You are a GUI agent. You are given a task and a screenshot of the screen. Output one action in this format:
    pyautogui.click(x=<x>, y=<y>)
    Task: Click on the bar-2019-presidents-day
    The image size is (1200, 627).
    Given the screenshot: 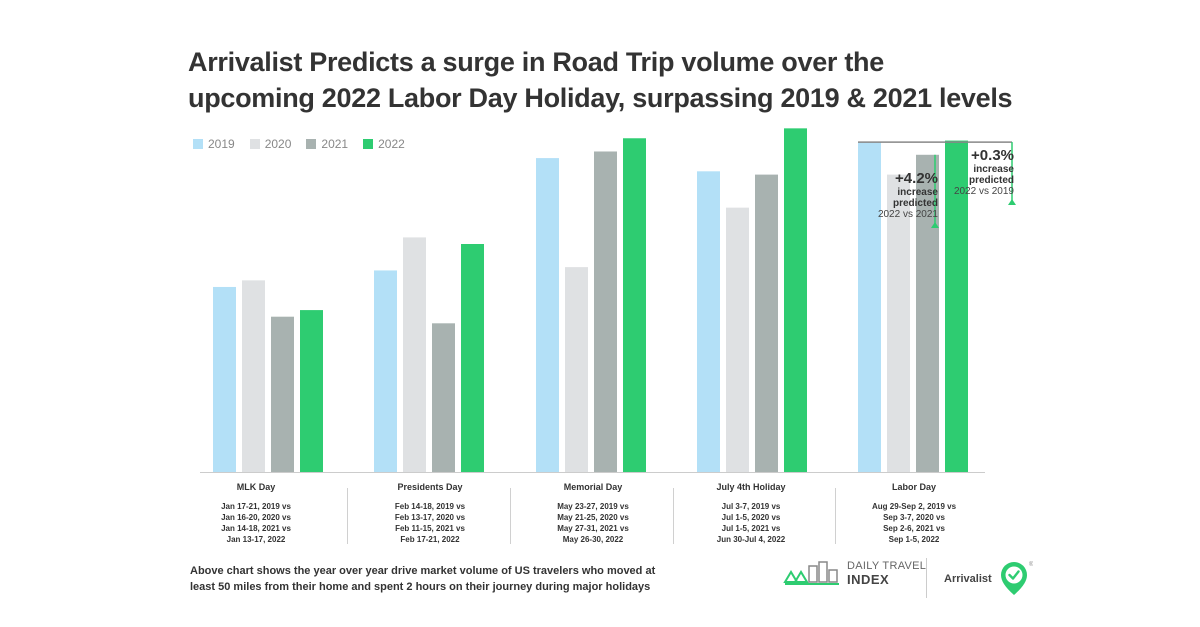 What is the action you would take?
    pyautogui.click(x=385, y=371)
    